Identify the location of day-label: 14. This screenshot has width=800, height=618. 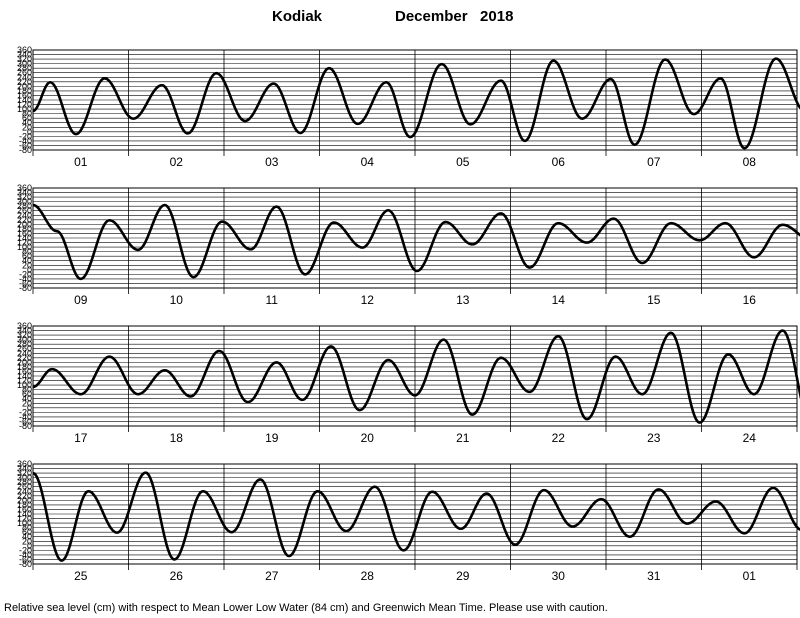
(559, 300).